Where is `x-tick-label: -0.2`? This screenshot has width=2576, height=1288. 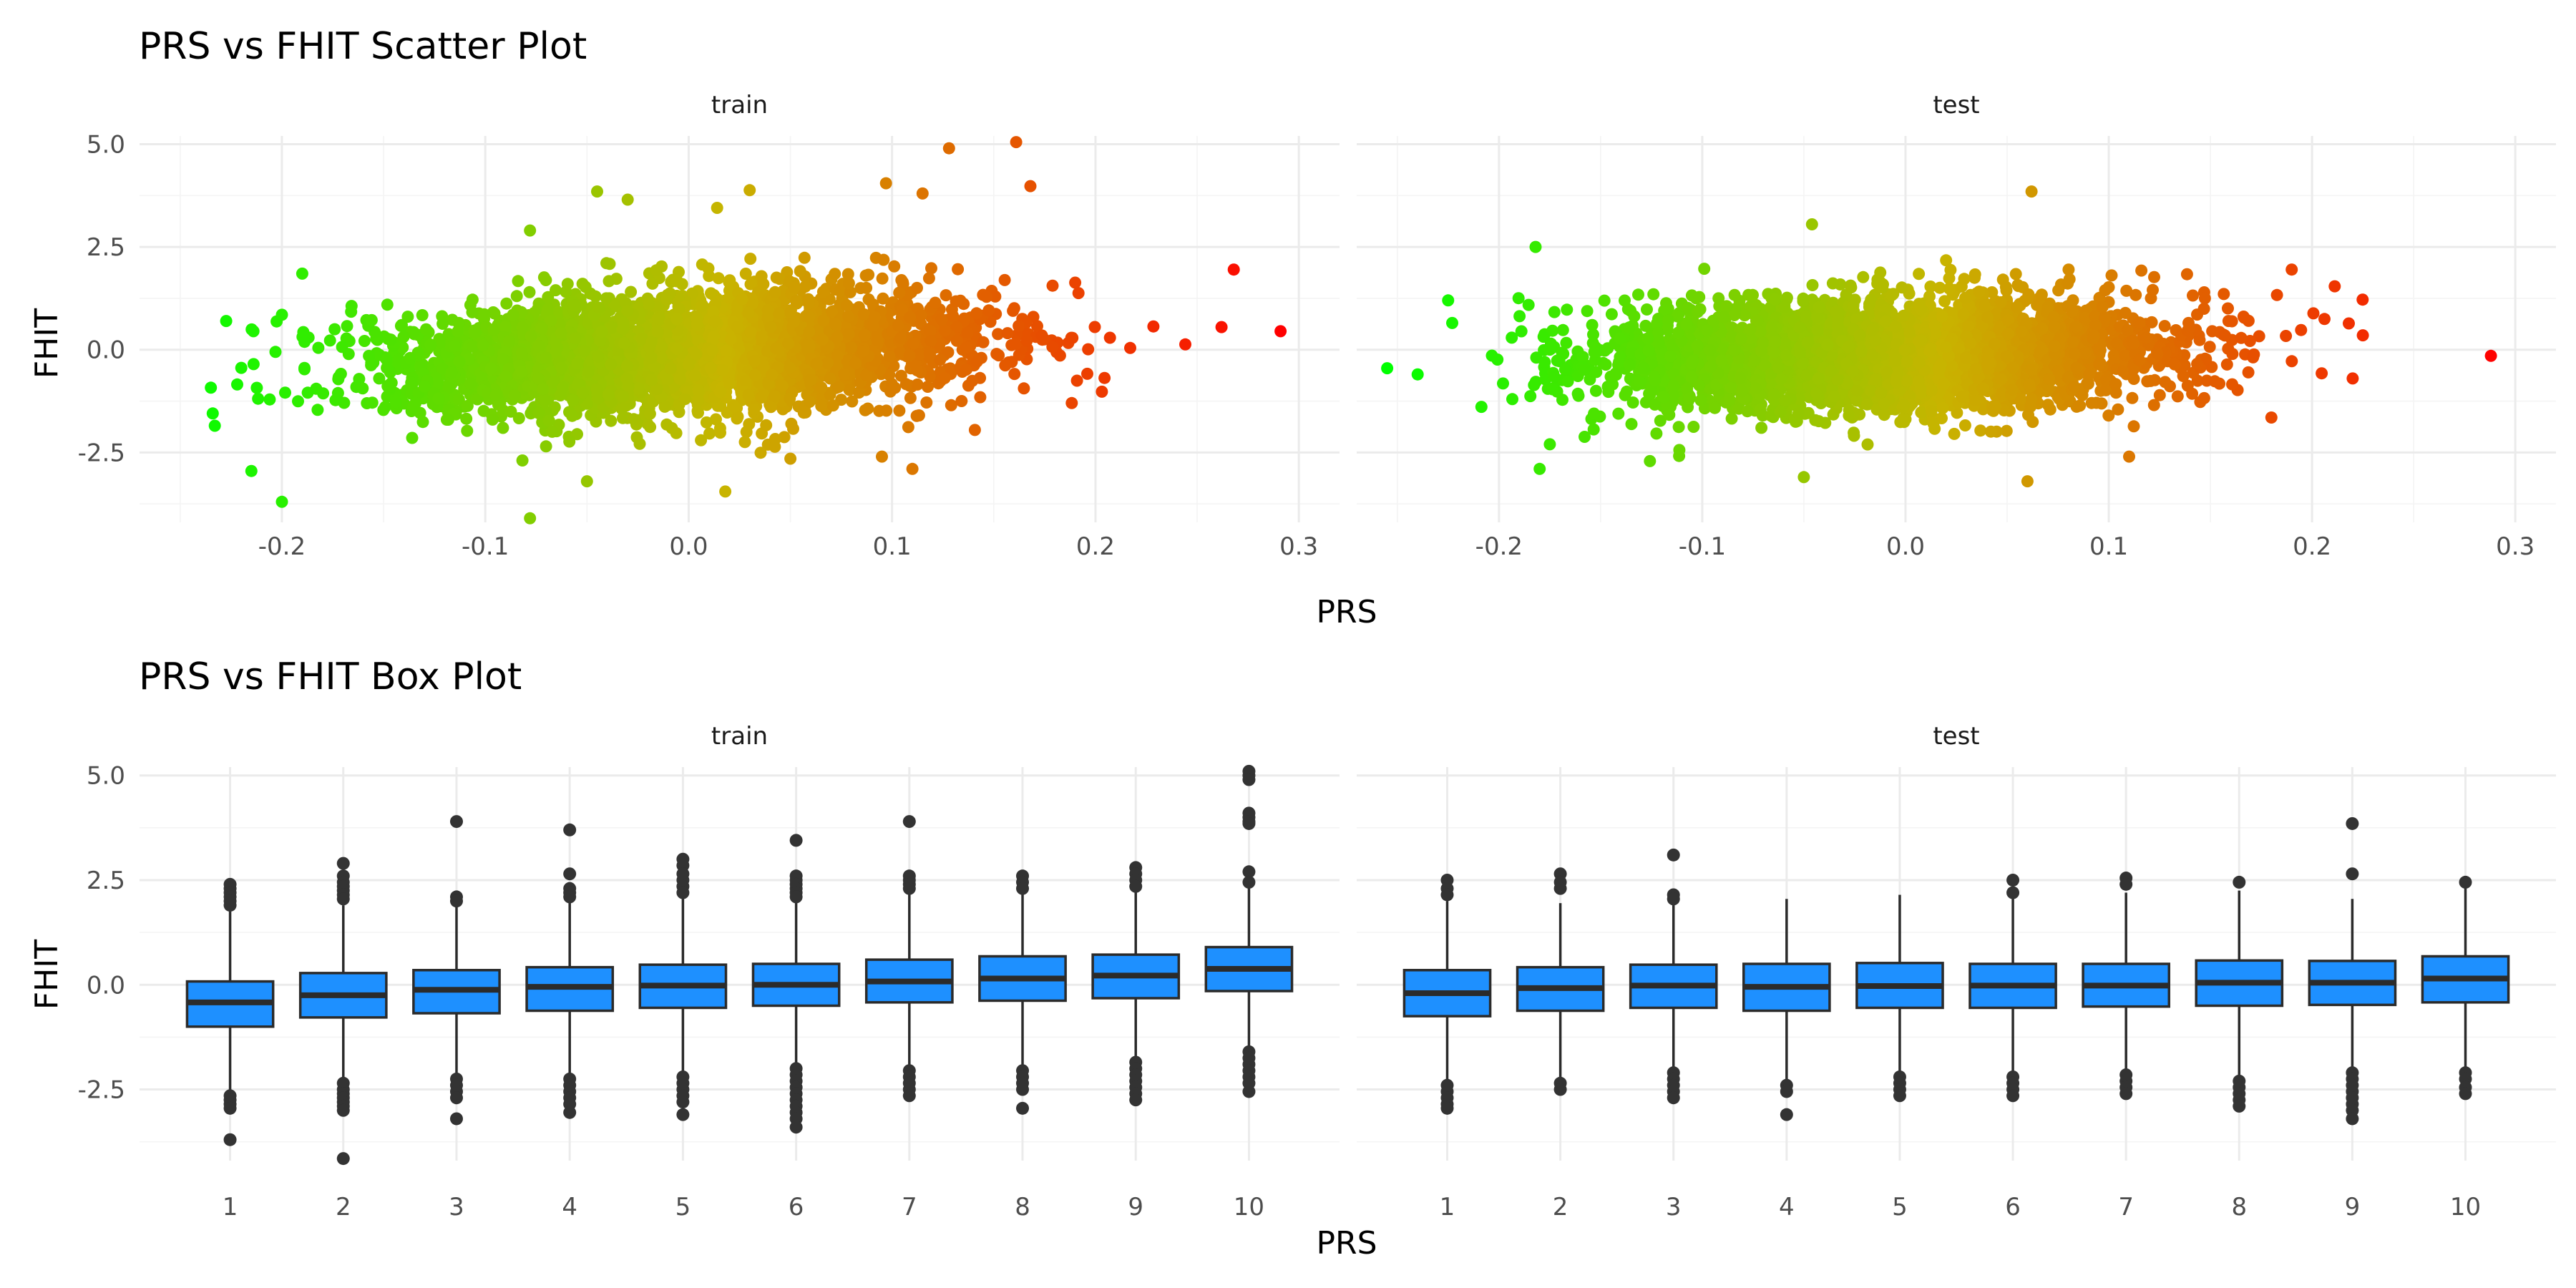
x-tick-label: -0.2 is located at coordinates (282, 546).